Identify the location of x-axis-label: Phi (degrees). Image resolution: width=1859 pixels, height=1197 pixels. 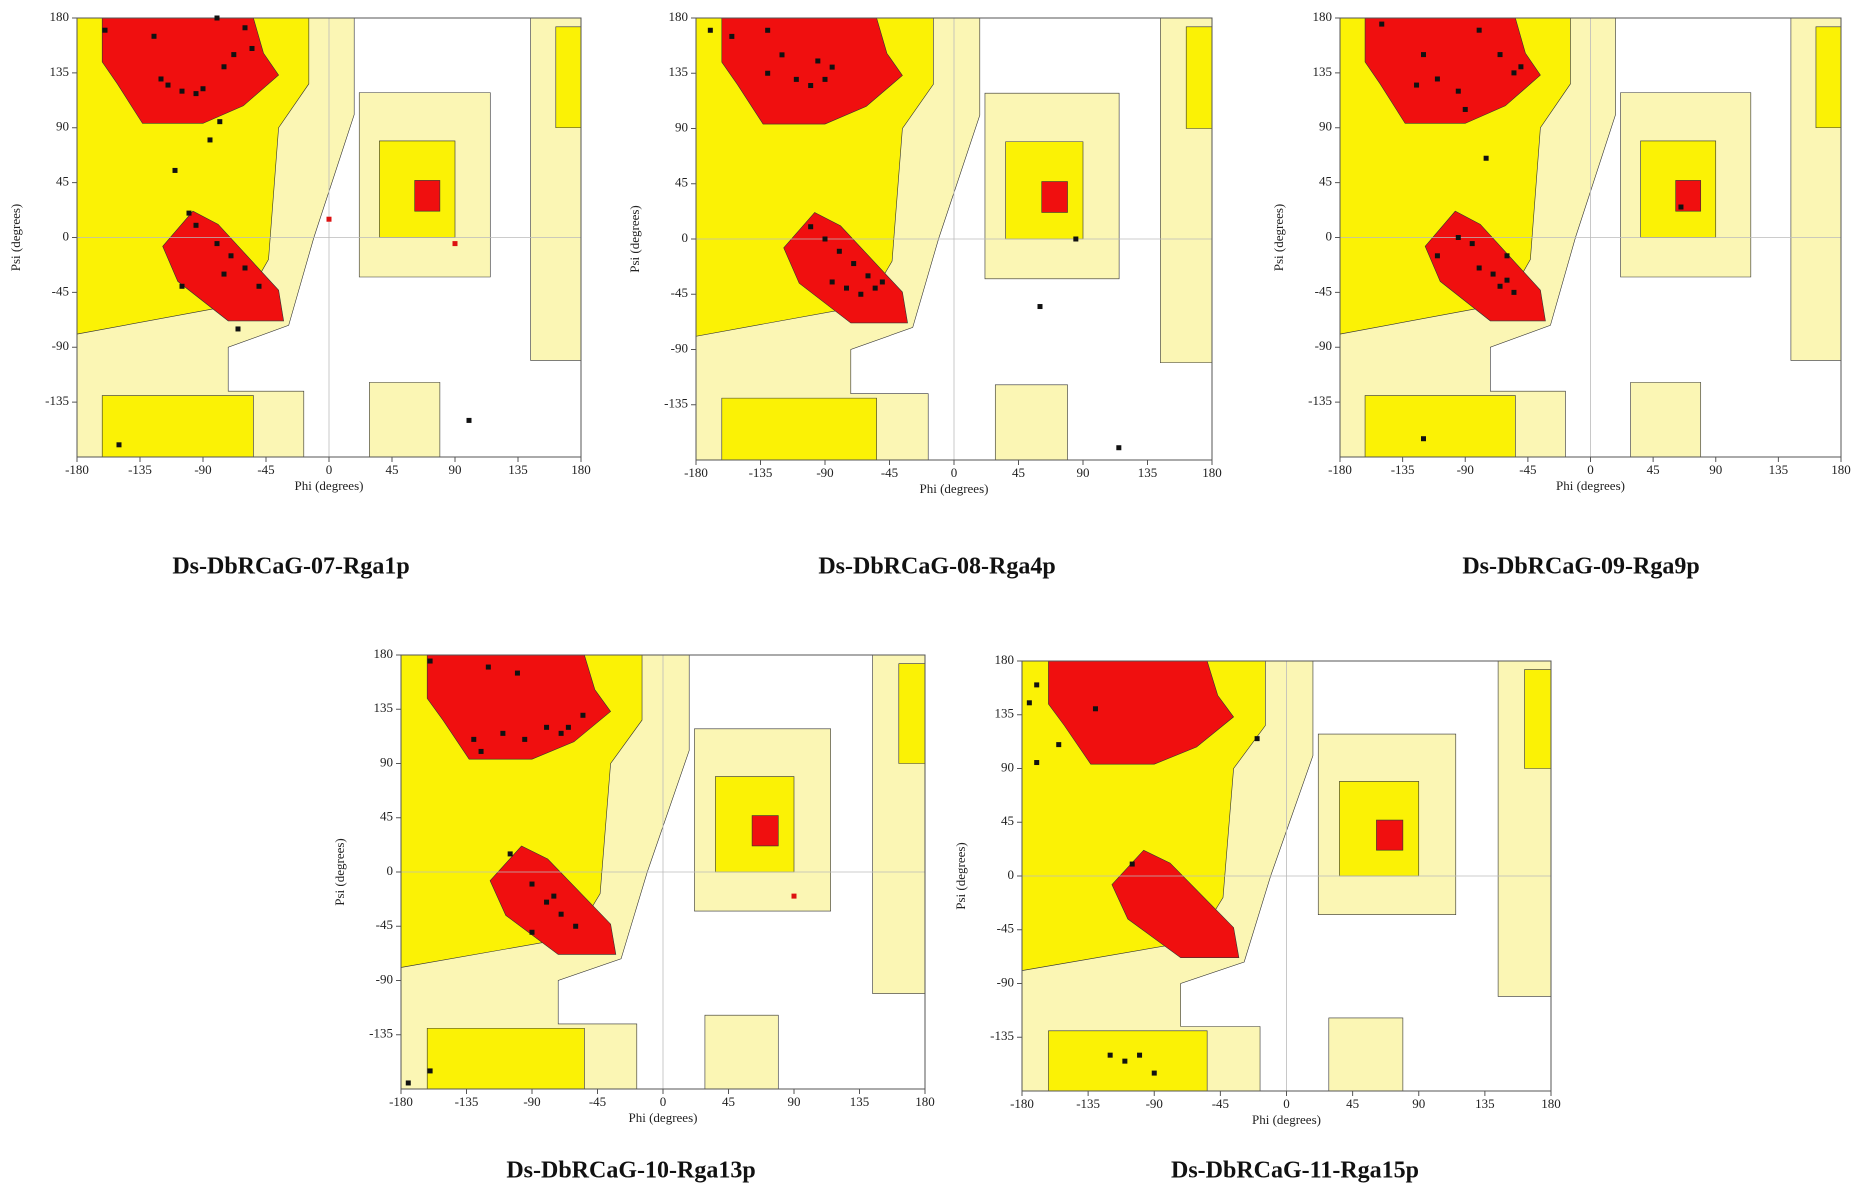
(329, 485).